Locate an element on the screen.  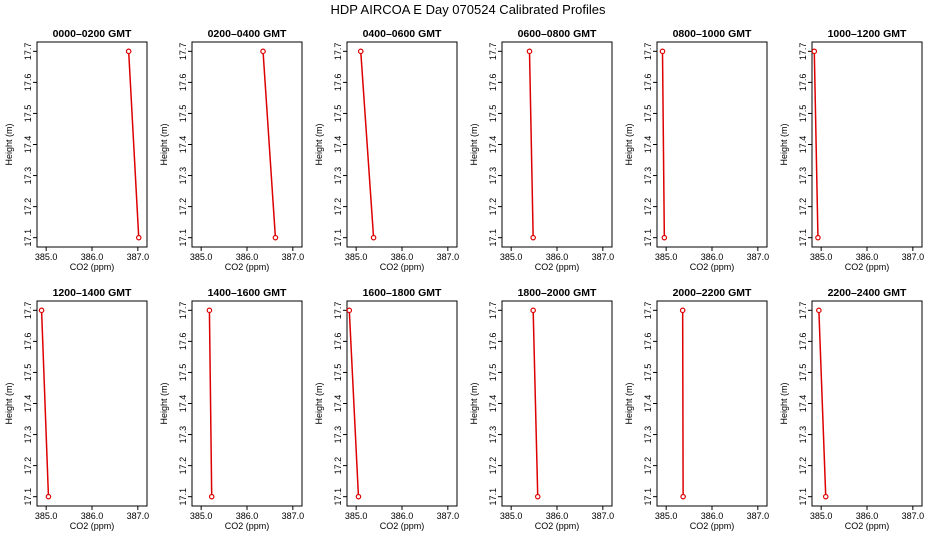
panel-title: 0600–0800 GMT is located at coordinates (557, 34).